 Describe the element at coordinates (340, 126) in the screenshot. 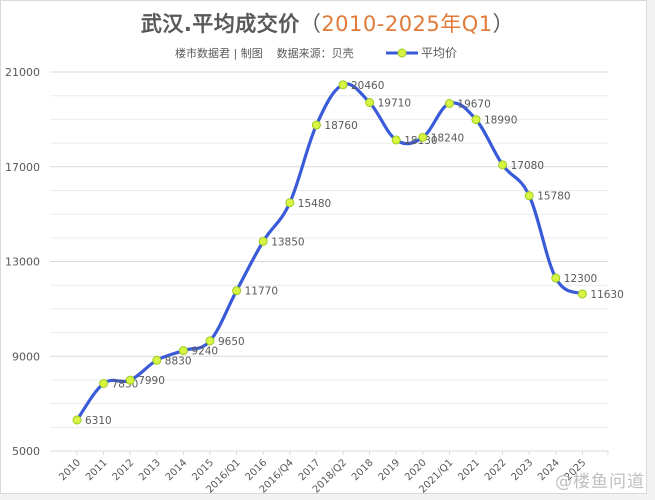

I see `data-label: 18760` at that location.